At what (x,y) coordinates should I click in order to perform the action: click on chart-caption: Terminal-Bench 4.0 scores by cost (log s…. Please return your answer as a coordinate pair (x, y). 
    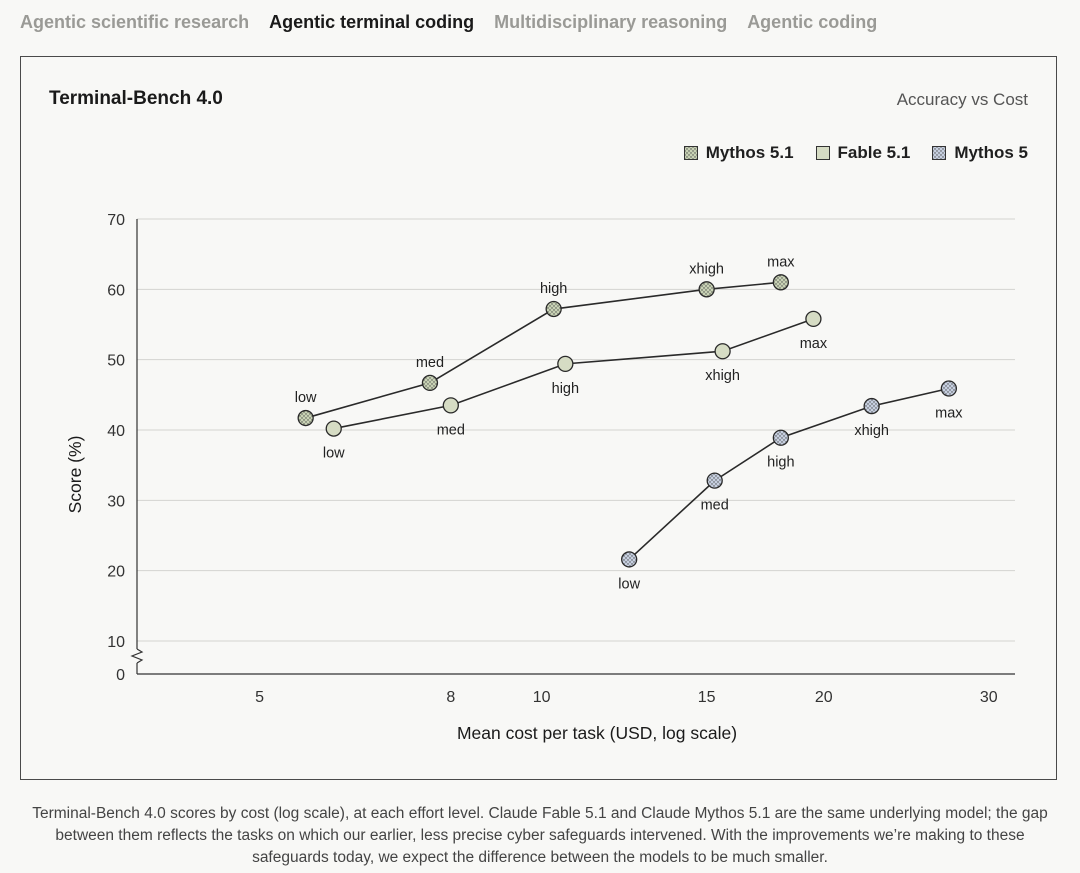
    Looking at the image, I should click on (540, 835).